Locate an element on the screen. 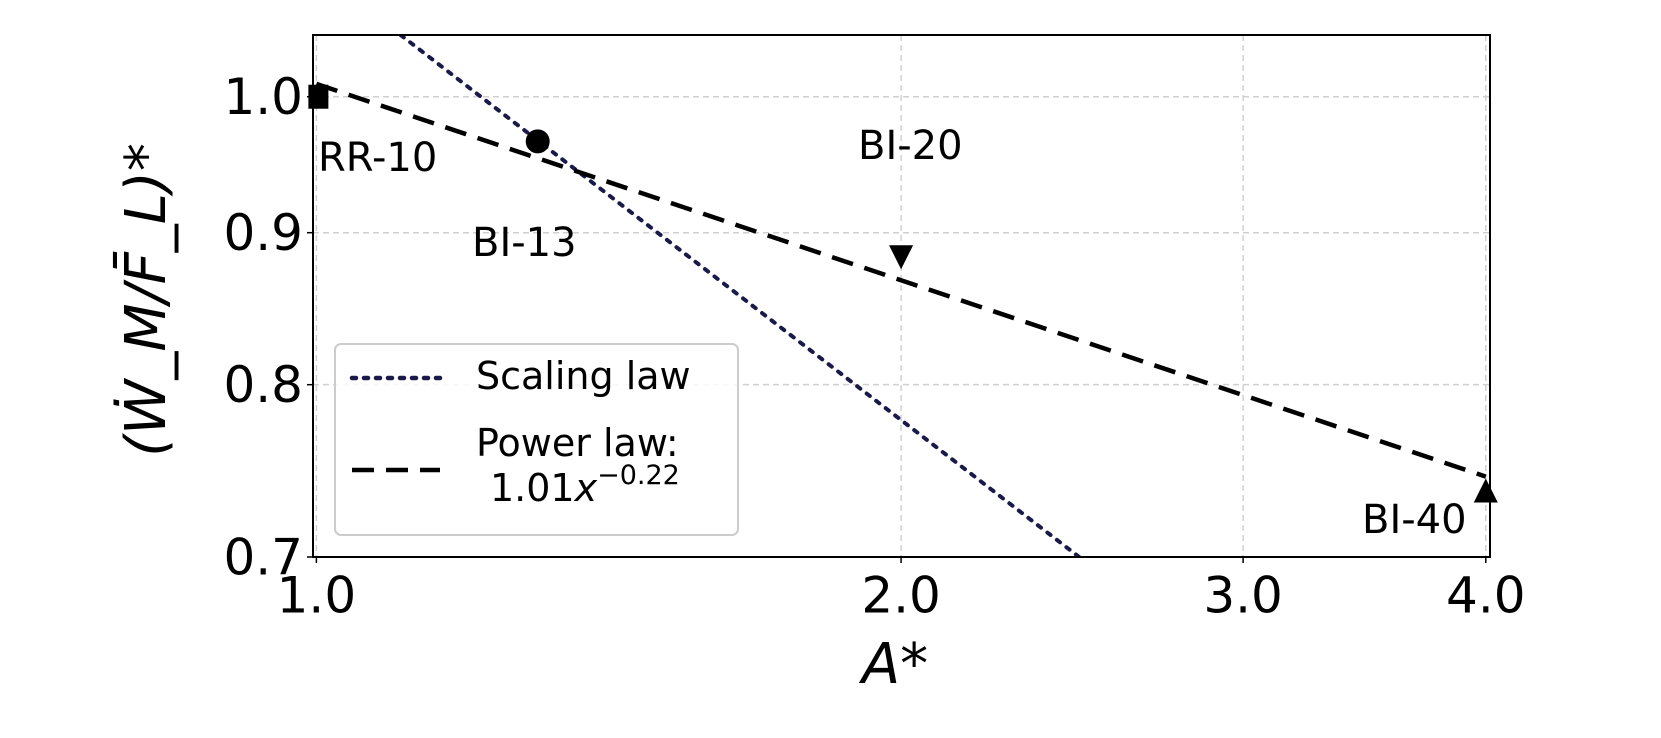 The height and width of the screenshot is (738, 1661). y-tick-label: 0.9 is located at coordinates (263, 233).